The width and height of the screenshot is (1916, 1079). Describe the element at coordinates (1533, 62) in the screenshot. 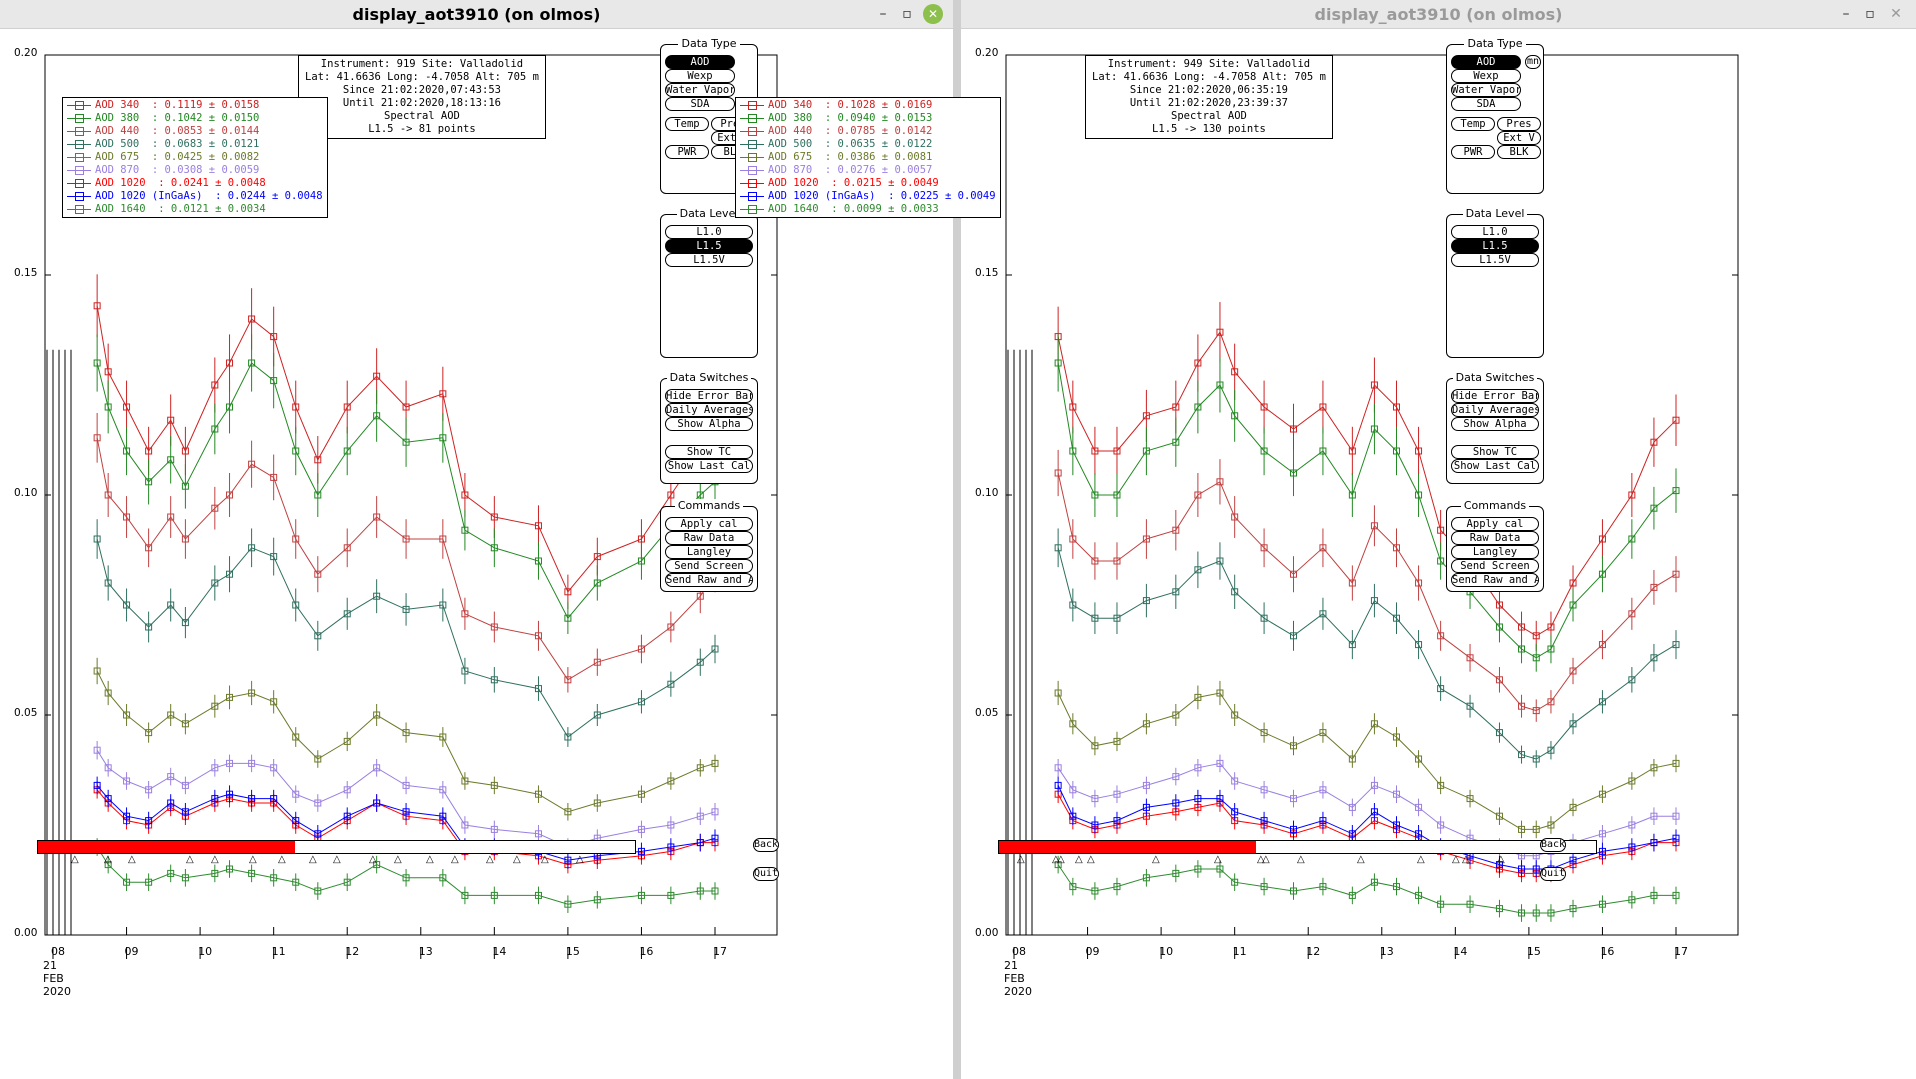

I see `mn-button: mn` at that location.